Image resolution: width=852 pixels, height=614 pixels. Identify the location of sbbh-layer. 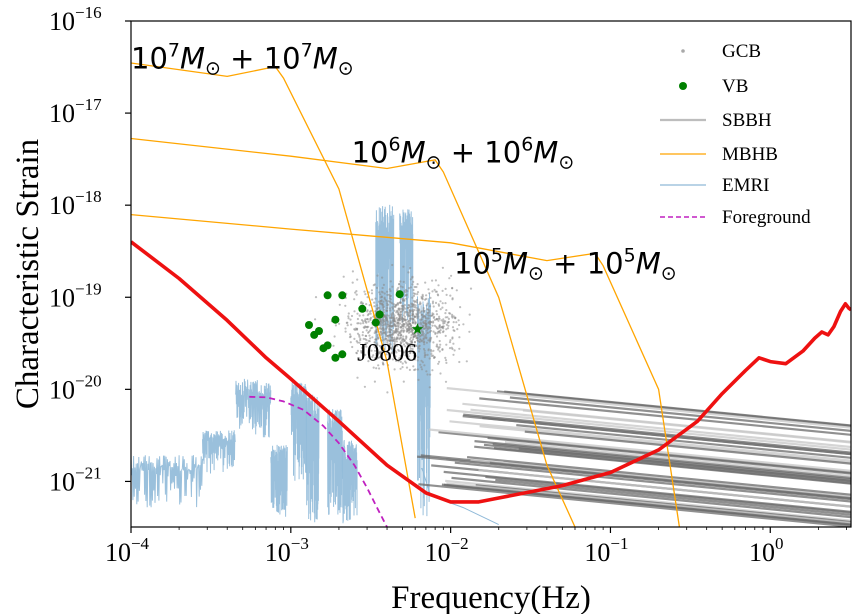
(633, 457).